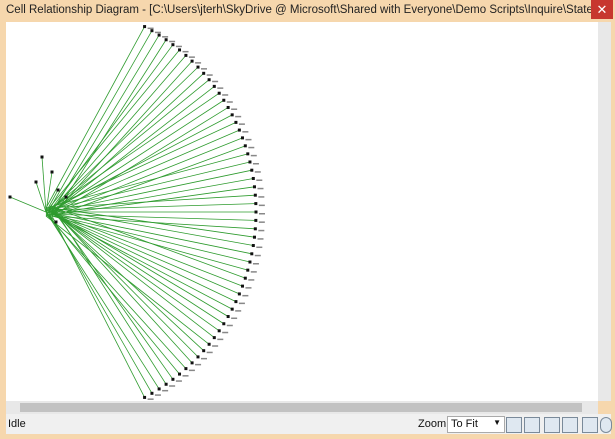  Describe the element at coordinates (604, 211) in the screenshot. I see `vertical-scrollbar` at that location.